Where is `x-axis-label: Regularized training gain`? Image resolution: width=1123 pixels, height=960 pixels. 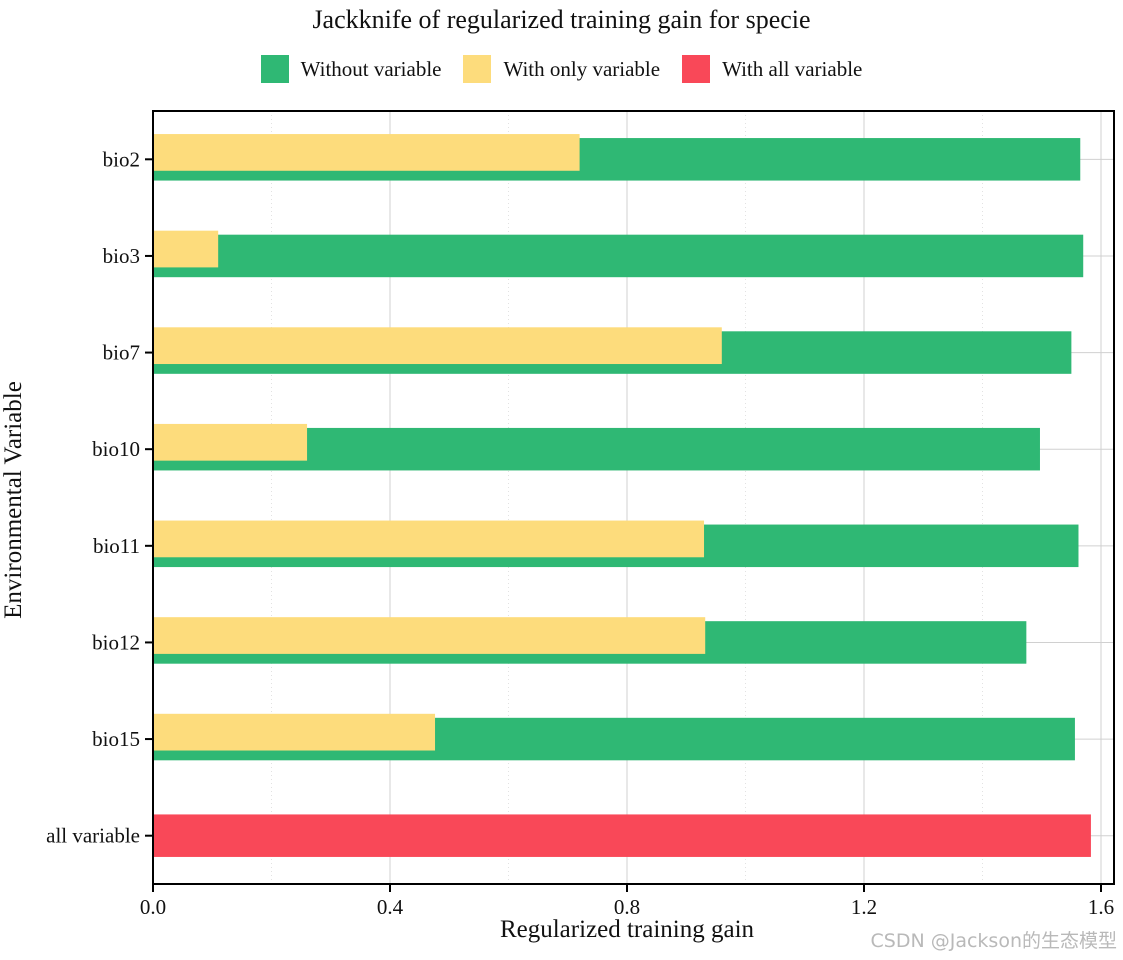 x-axis-label: Regularized training gain is located at coordinates (627, 929).